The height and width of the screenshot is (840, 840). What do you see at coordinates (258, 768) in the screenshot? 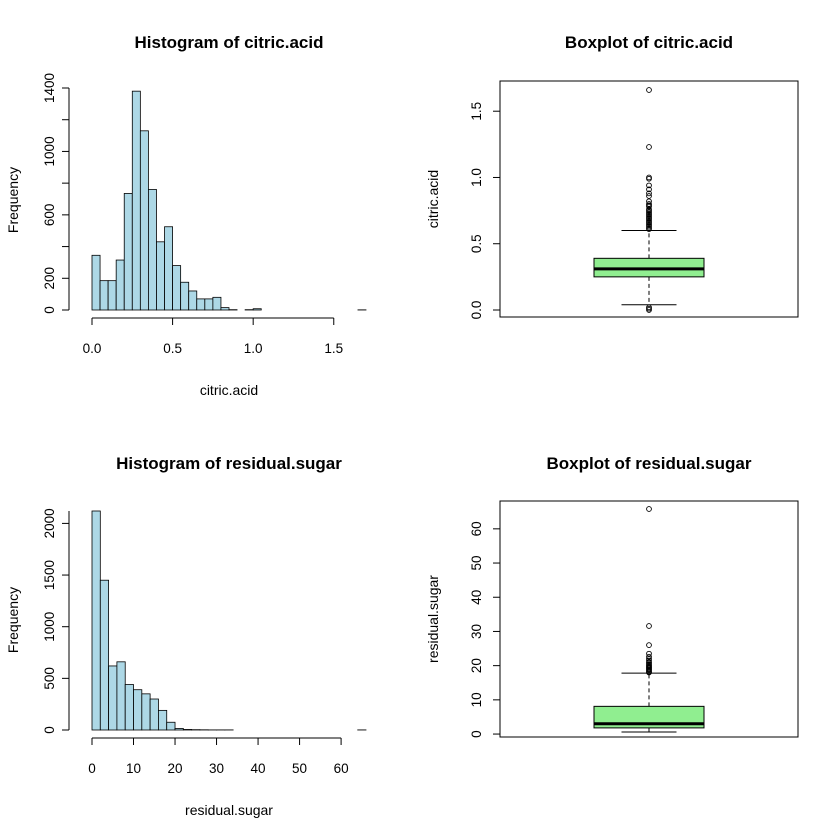
I see `x-tick-label: 40` at bounding box center [258, 768].